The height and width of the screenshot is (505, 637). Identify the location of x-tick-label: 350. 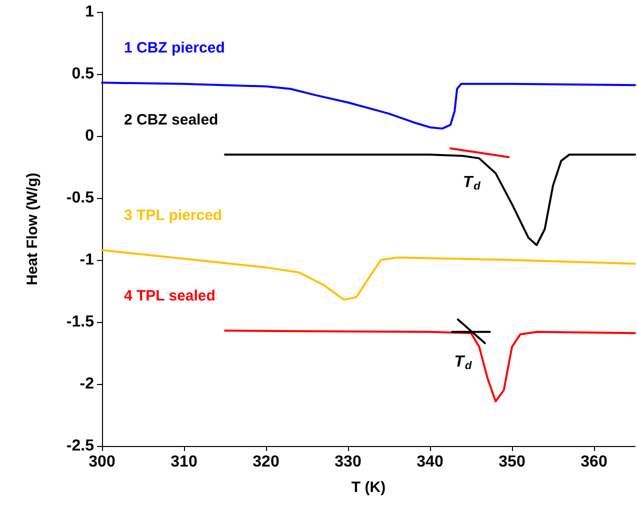
(512, 462).